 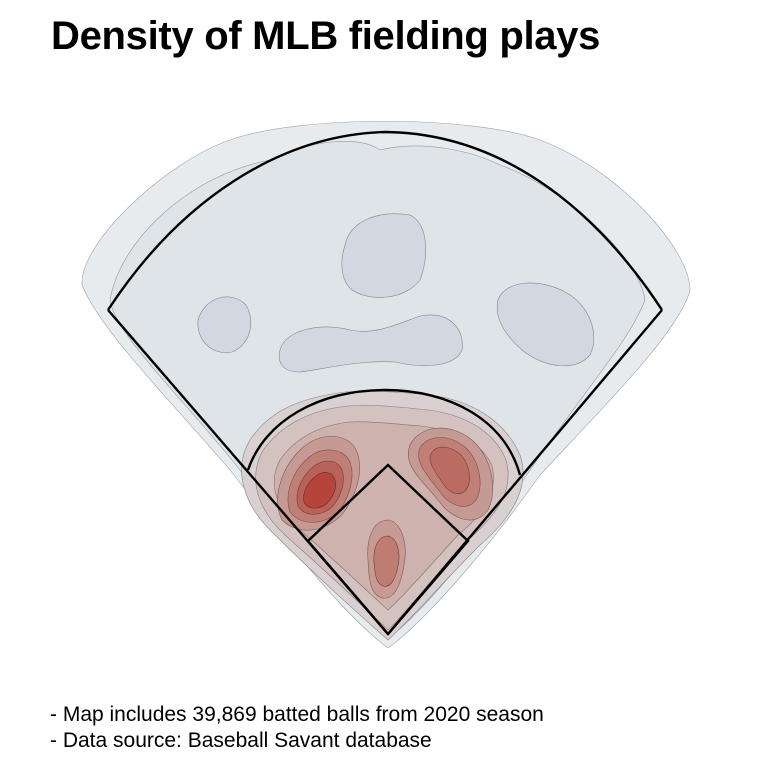 I want to click on infield-diamond, so click(x=388, y=549).